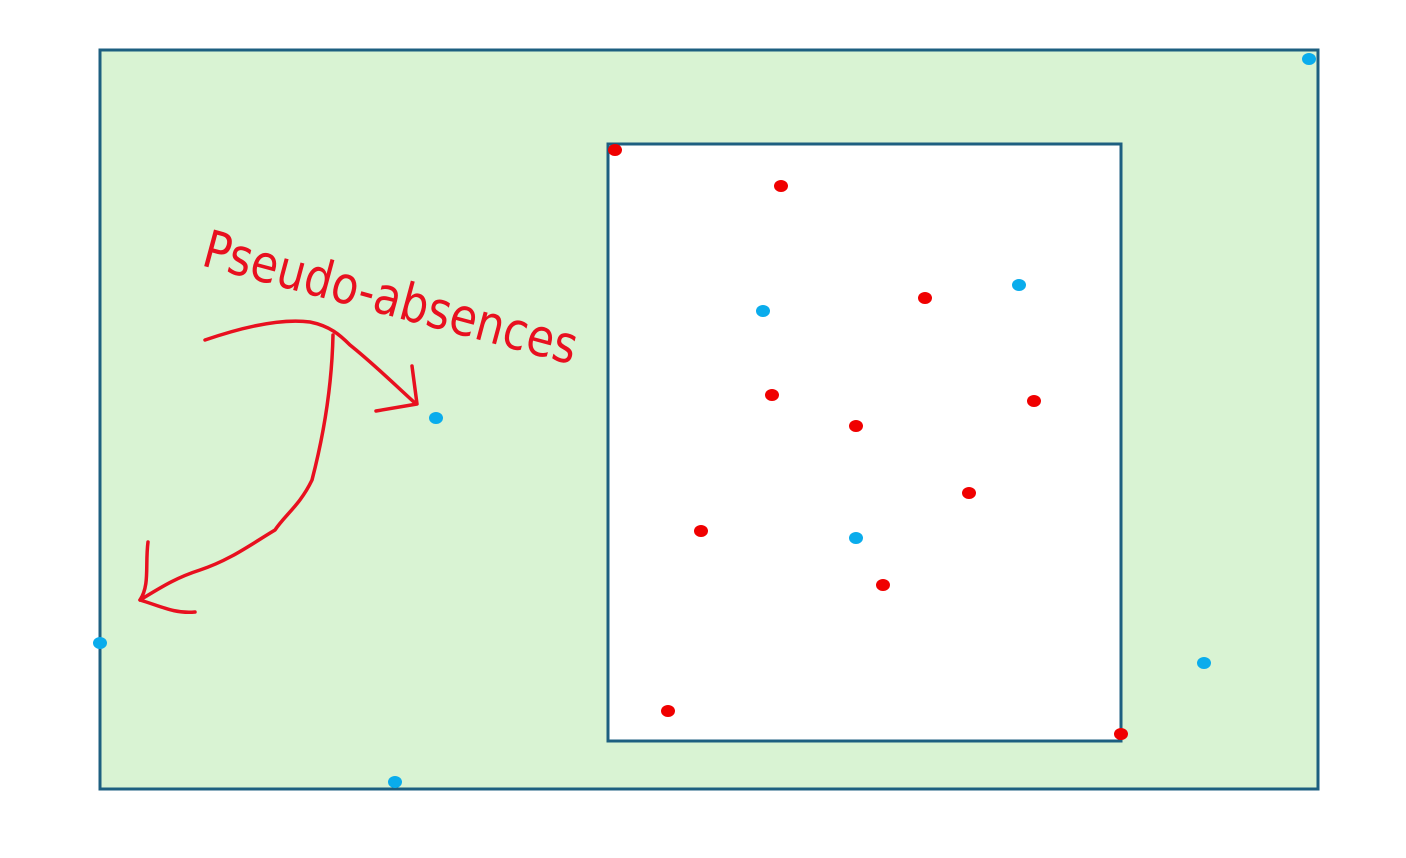  What do you see at coordinates (236, 467) in the screenshot?
I see `arrow-left` at bounding box center [236, 467].